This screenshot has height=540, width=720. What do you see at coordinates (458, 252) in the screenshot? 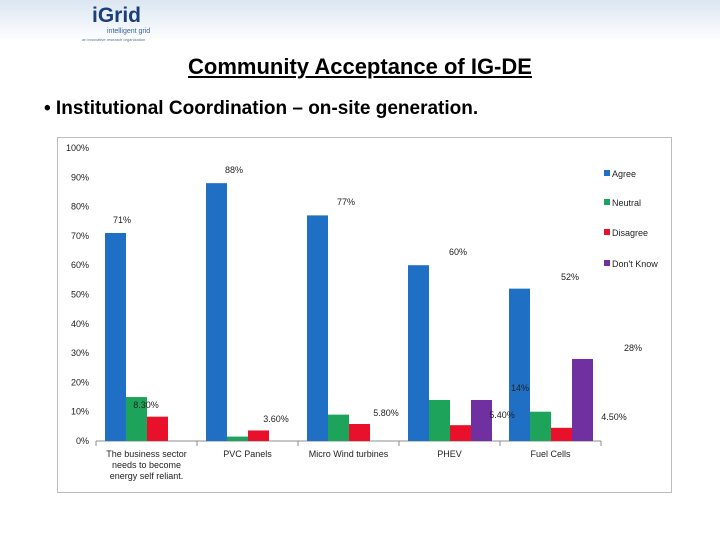
I see `data-label: 60%` at bounding box center [458, 252].